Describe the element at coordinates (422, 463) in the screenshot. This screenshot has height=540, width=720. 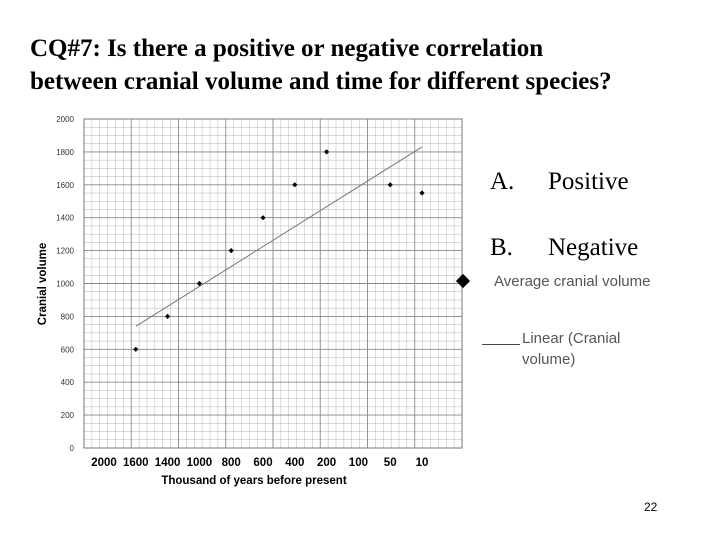
I see `x-tick-label: 10` at that location.